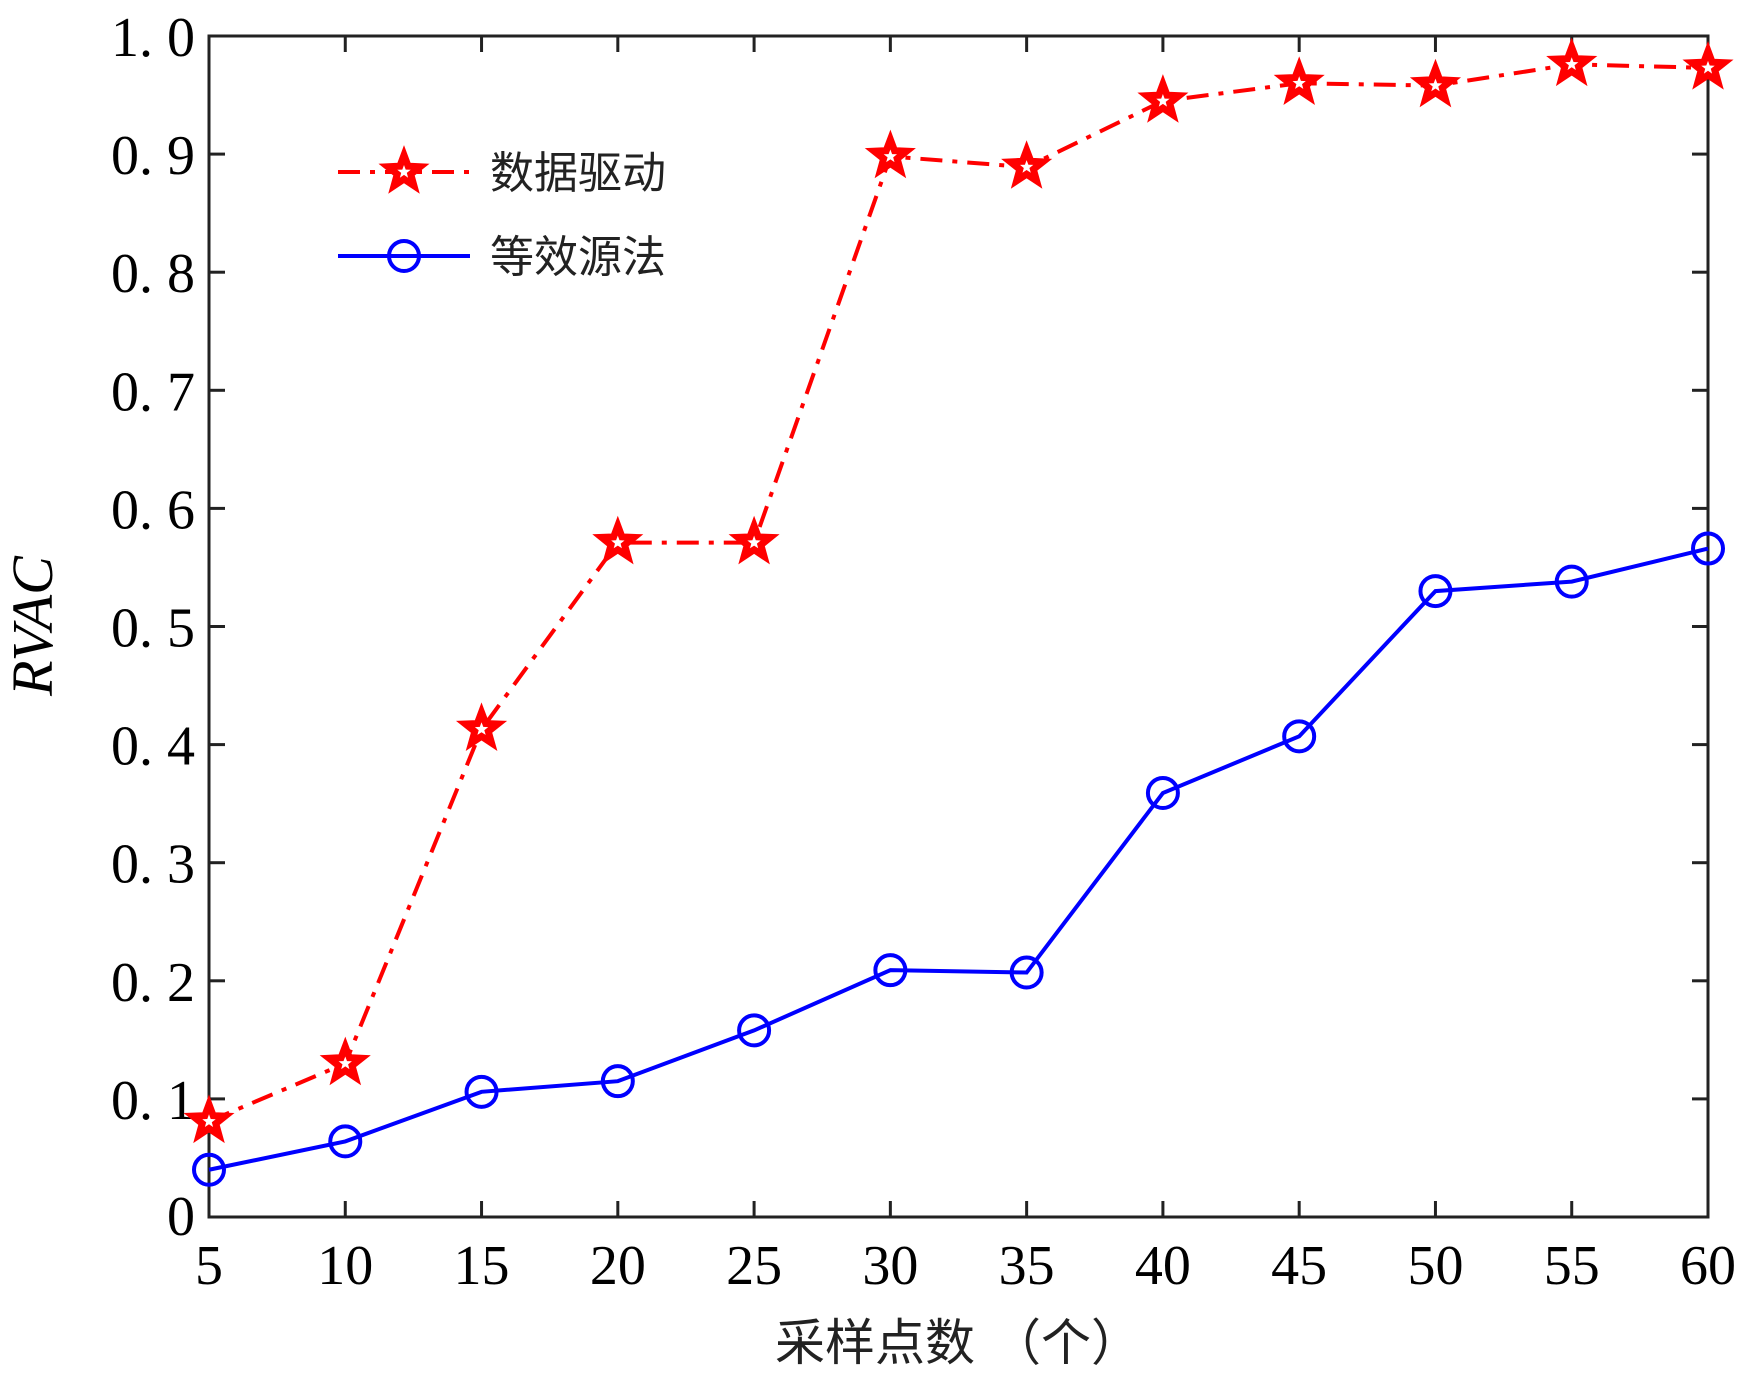  I want to click on x-tick-label: 15, so click(482, 1266).